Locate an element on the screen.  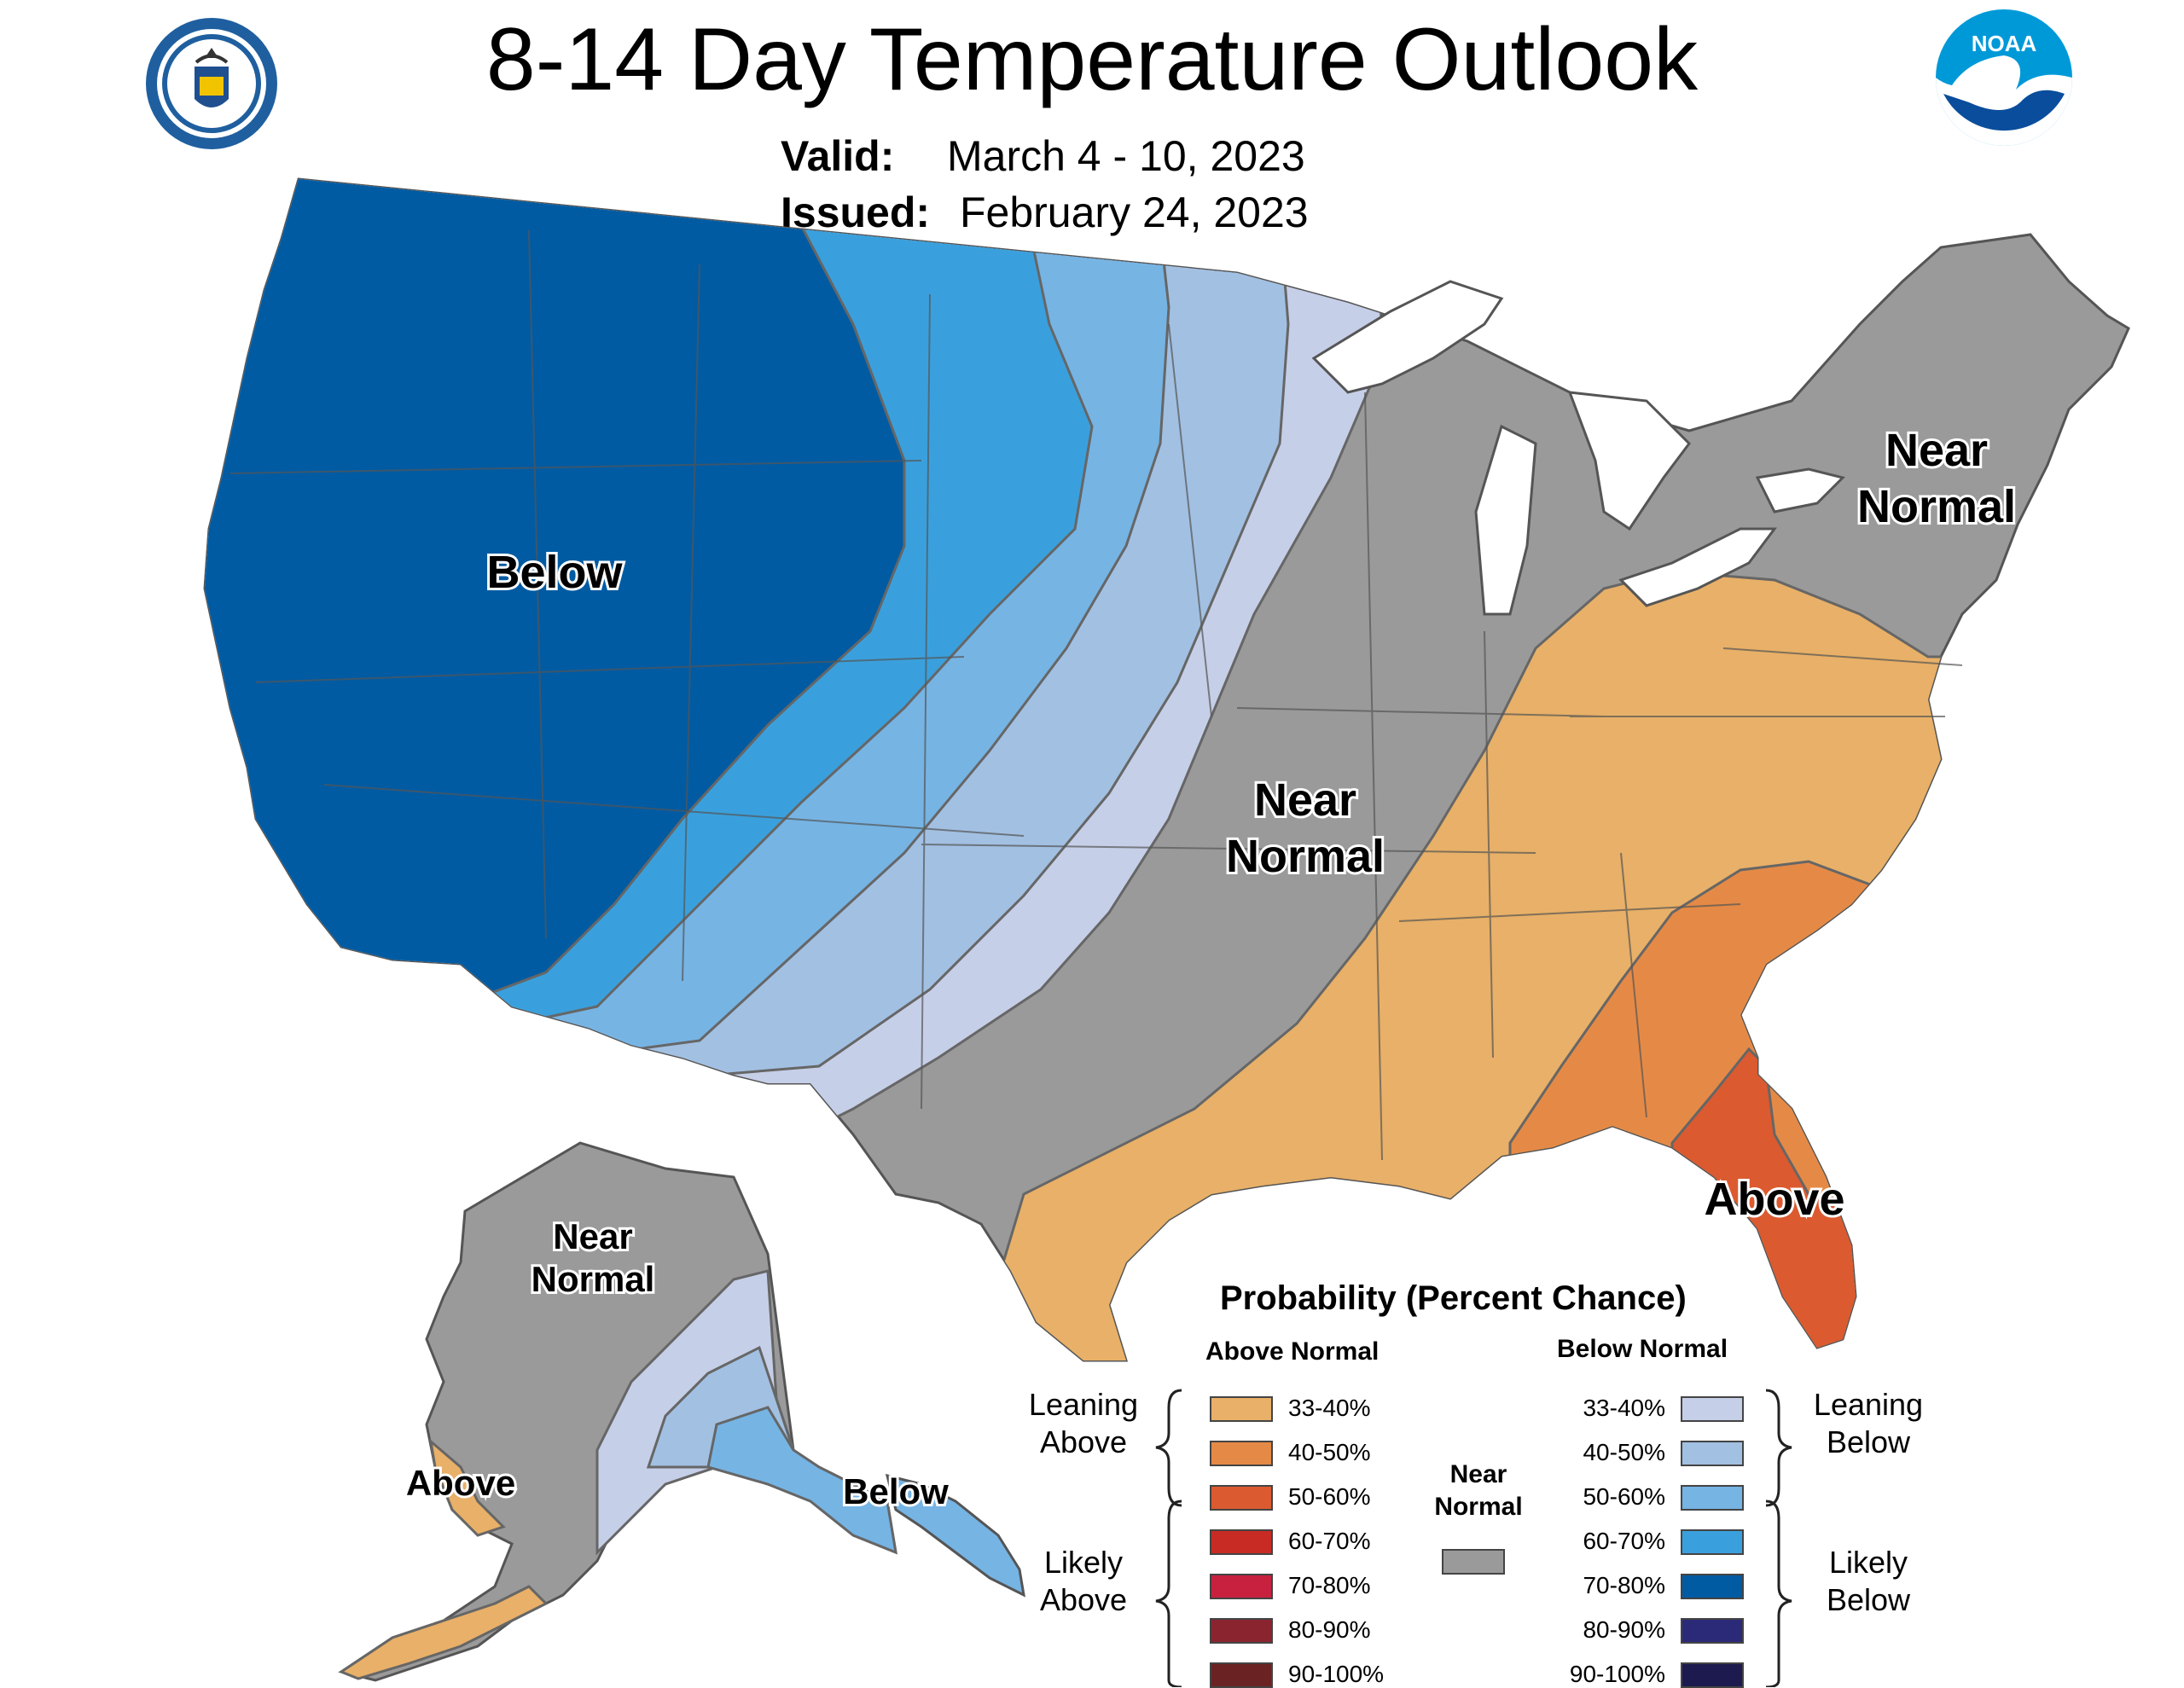
legend-near-line2: Normal is located at coordinates (1479, 1507).